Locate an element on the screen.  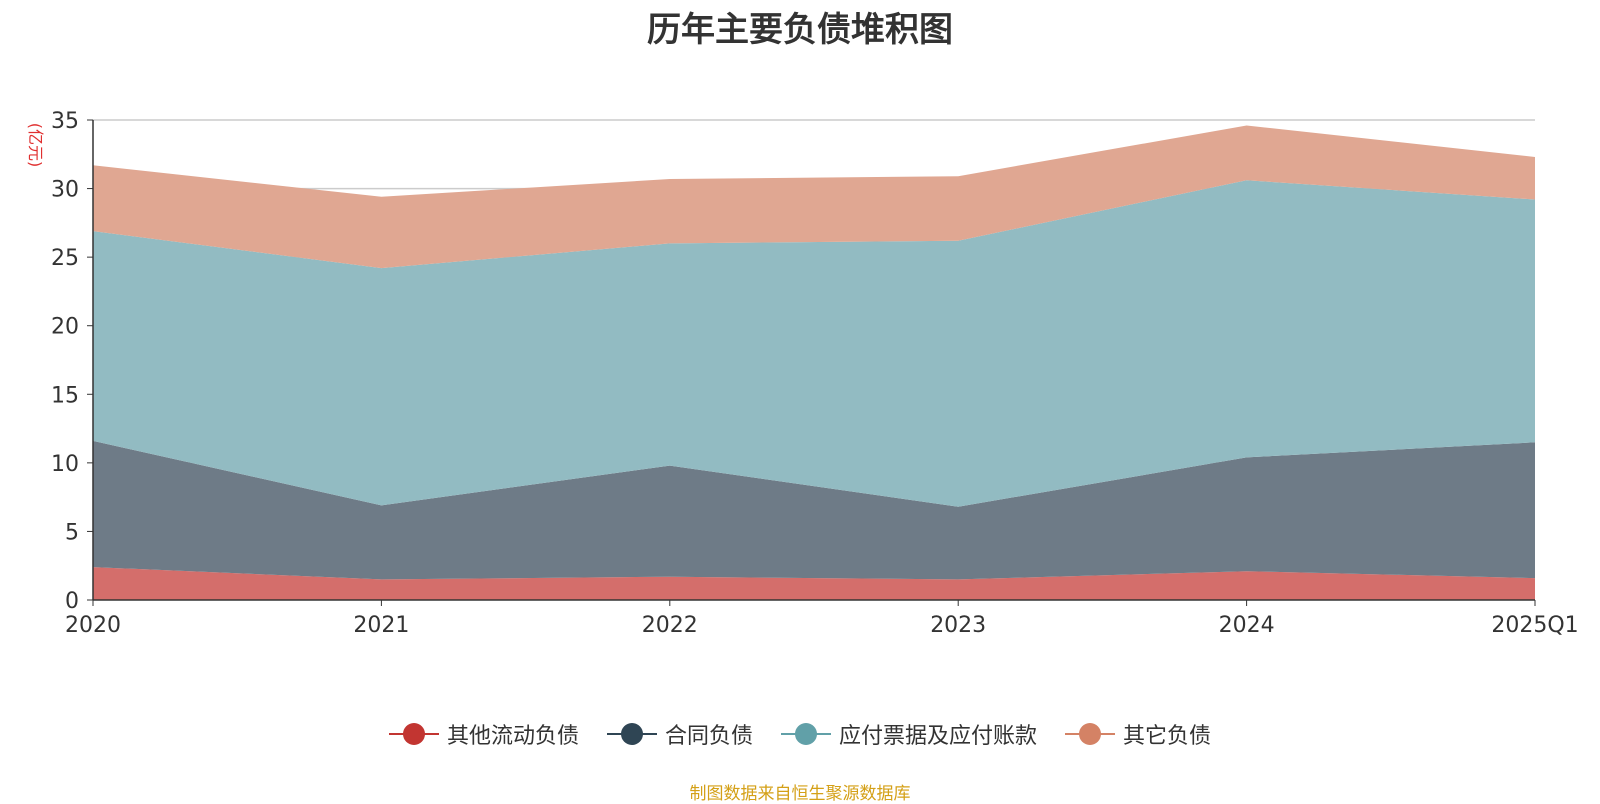
y-tick-label: 10 is located at coordinates (65, 464).